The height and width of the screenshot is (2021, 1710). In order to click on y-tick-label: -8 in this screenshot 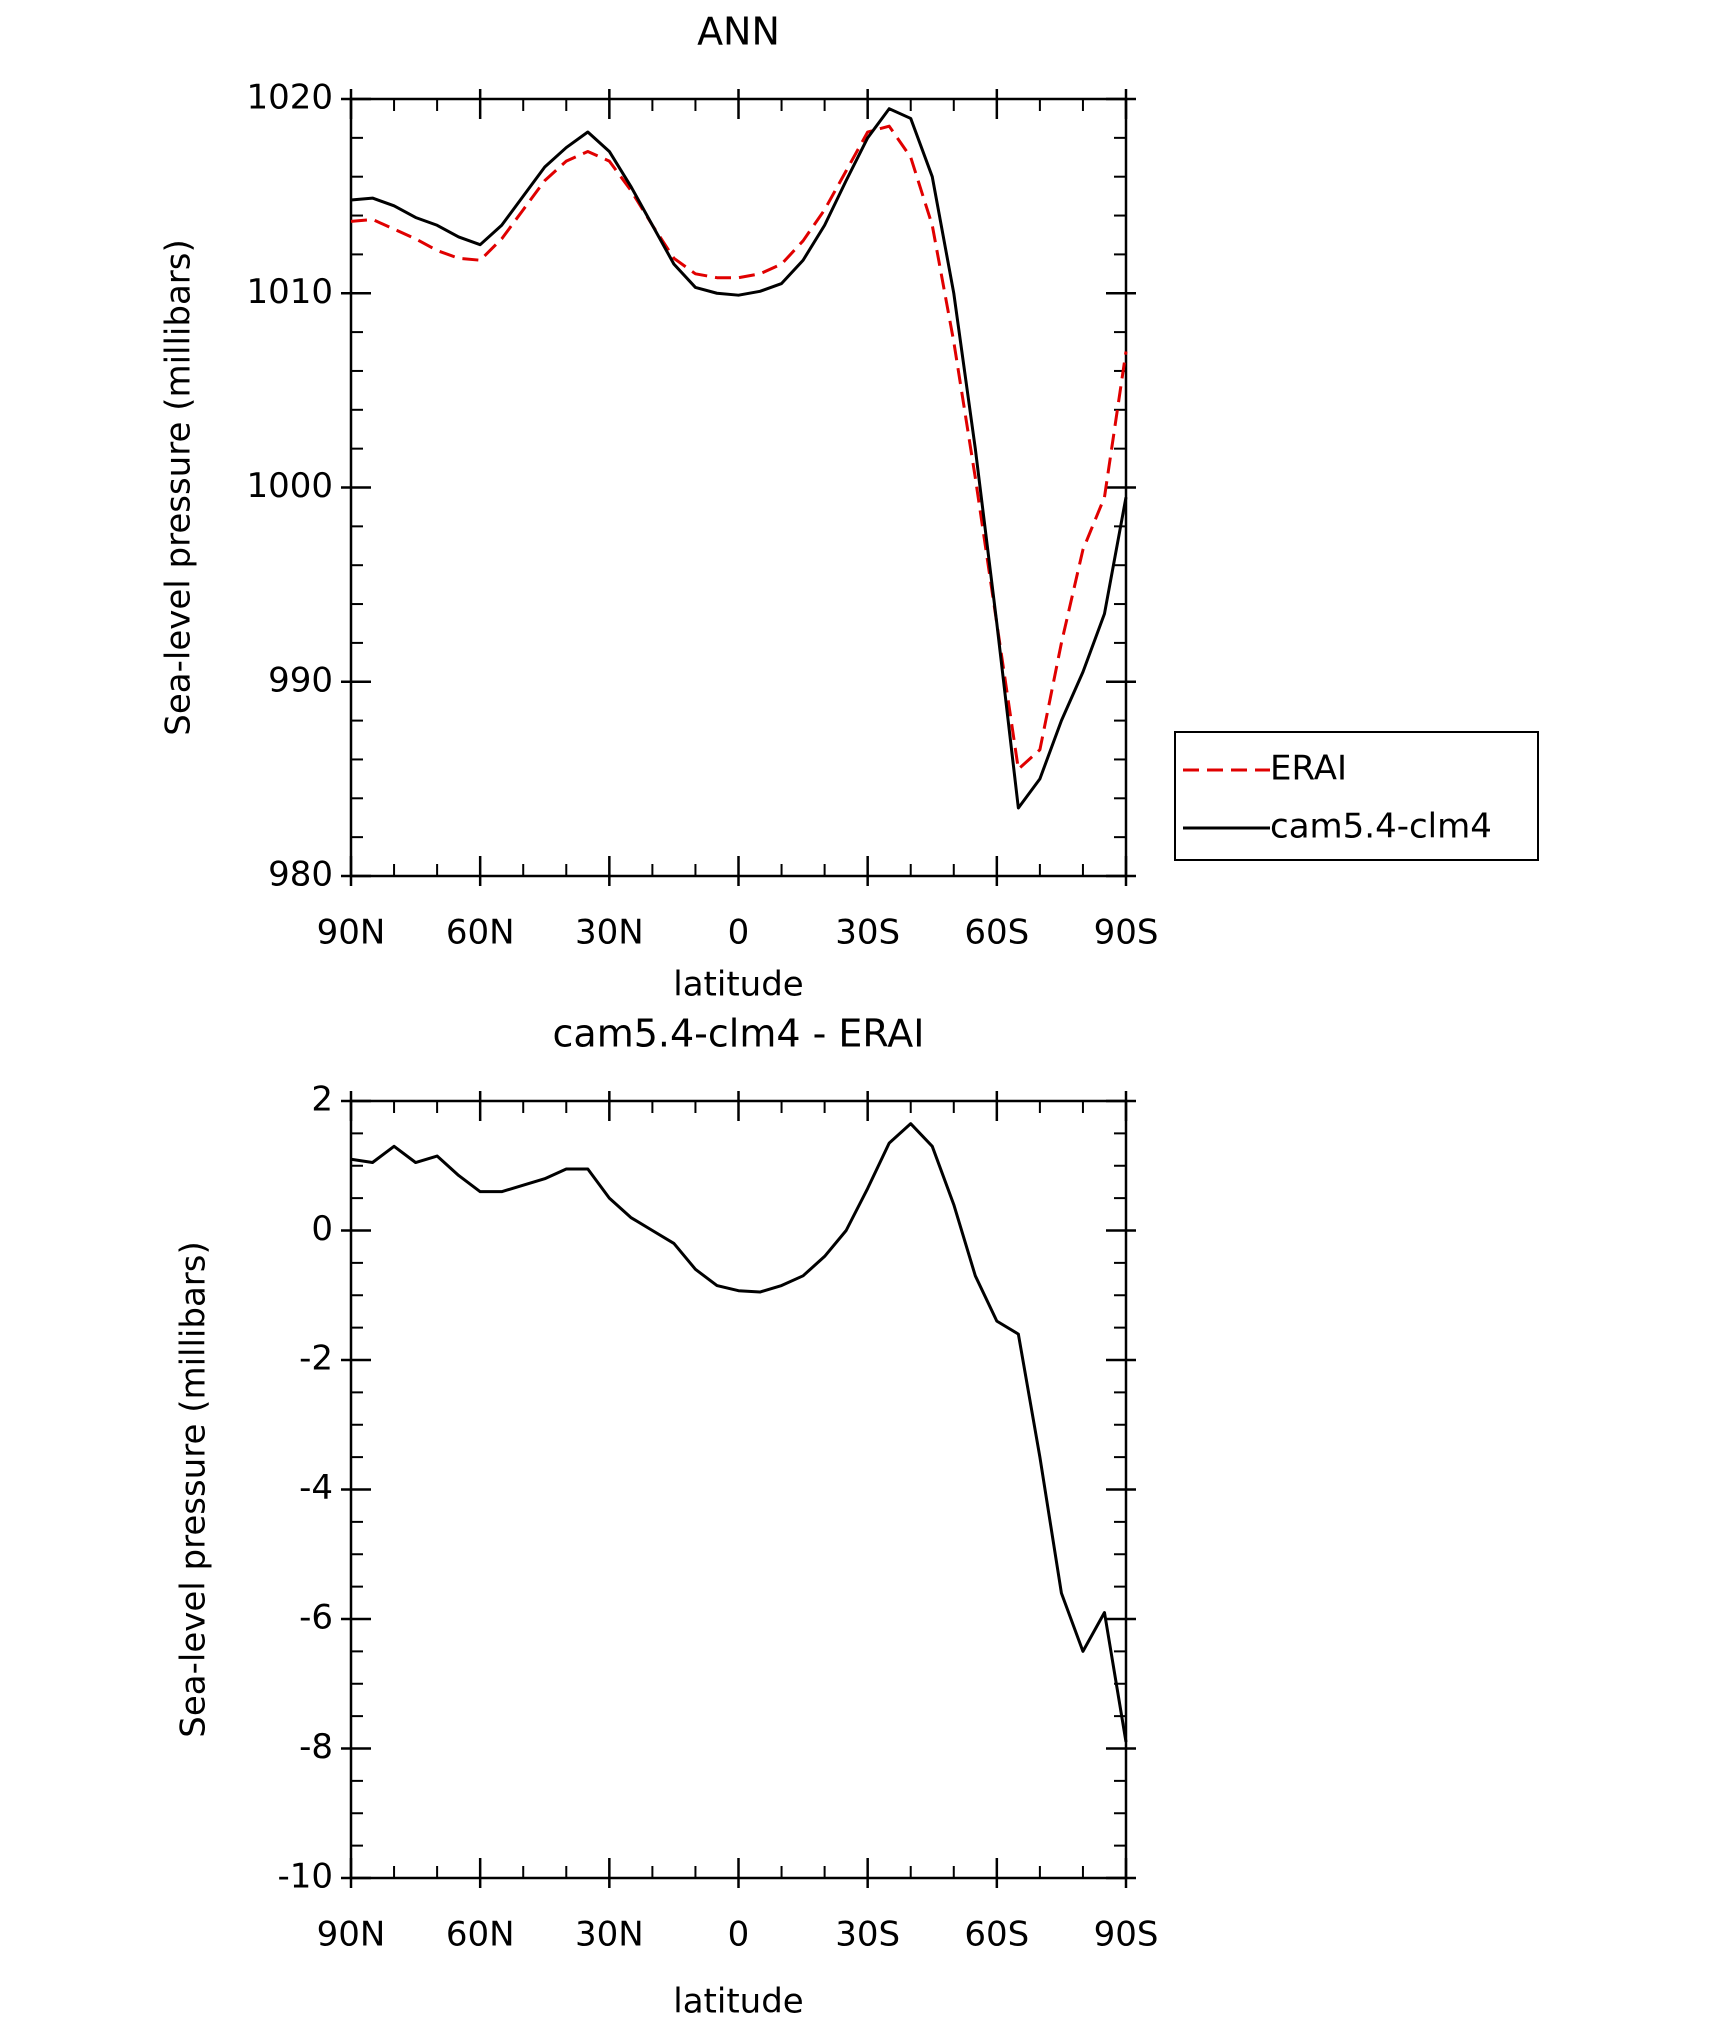, I will do `click(316, 1747)`.